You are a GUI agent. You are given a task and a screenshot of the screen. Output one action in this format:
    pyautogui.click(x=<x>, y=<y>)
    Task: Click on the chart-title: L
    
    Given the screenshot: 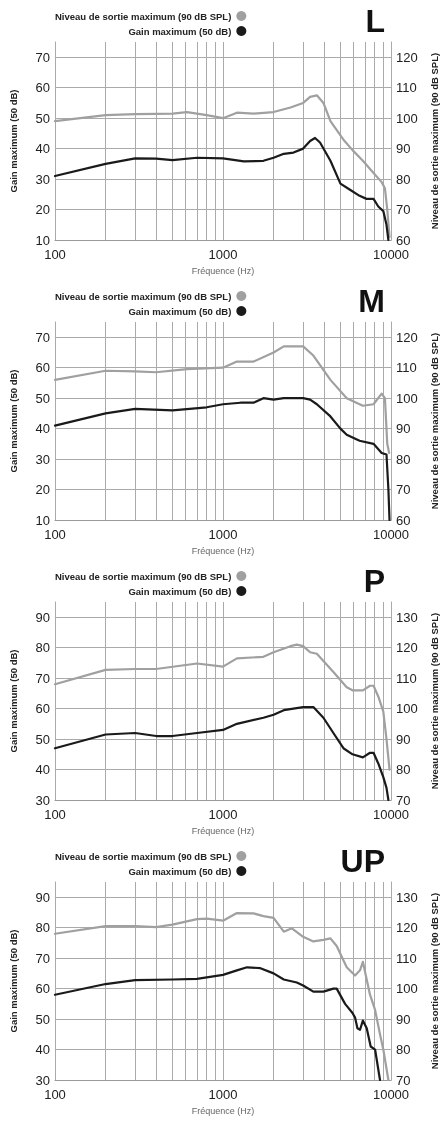 What is the action you would take?
    pyautogui.click(x=375, y=21)
    